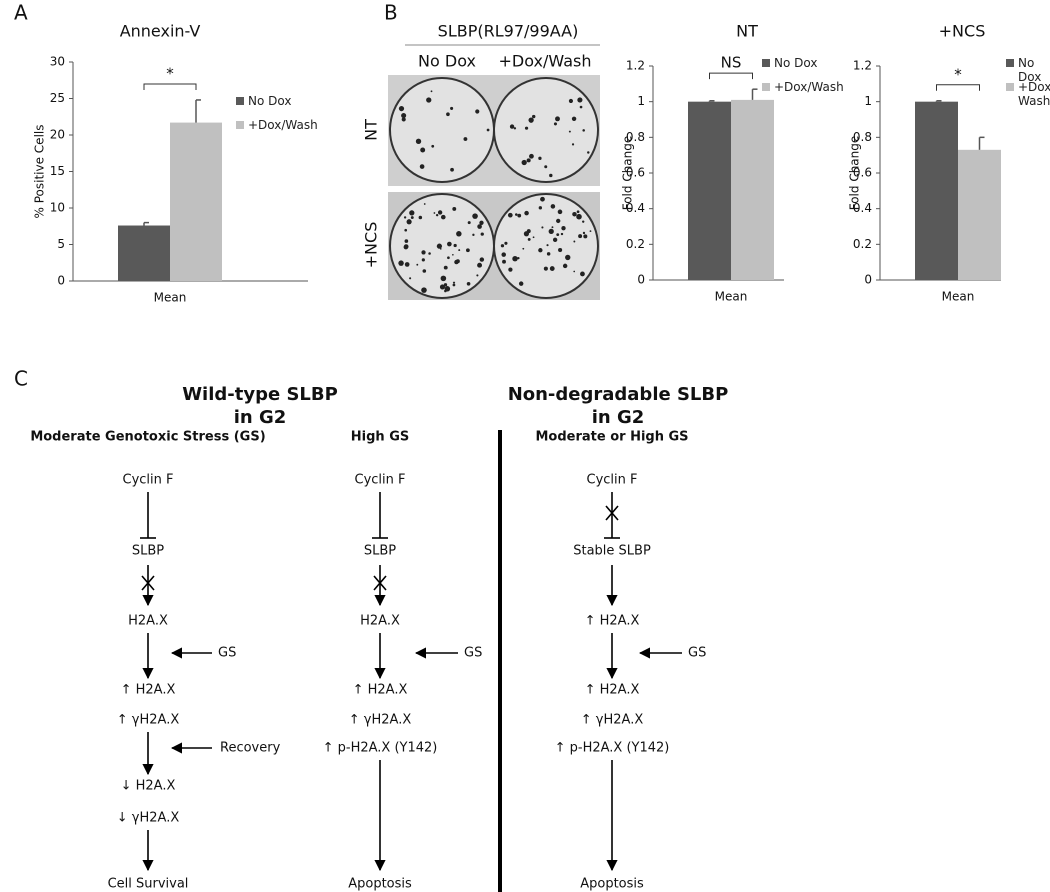 This screenshot has height=892, width=1050. I want to click on node: ↓ H2A.X, so click(148, 786).